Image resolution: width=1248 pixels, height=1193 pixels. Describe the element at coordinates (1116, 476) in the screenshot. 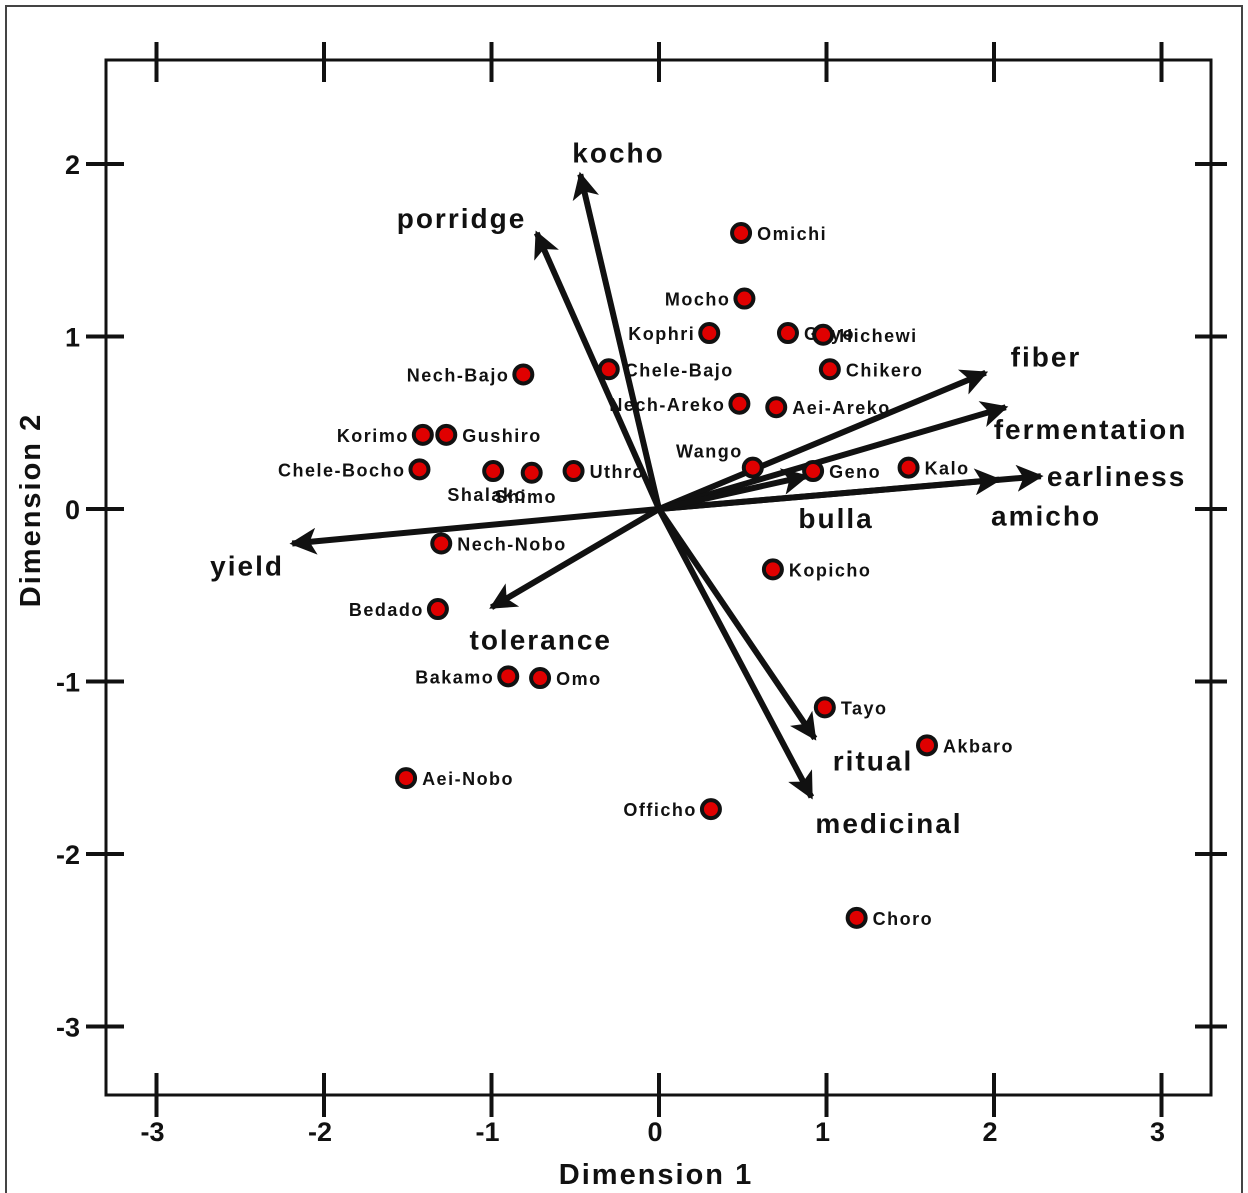

I see `vector-label: earliness` at that location.